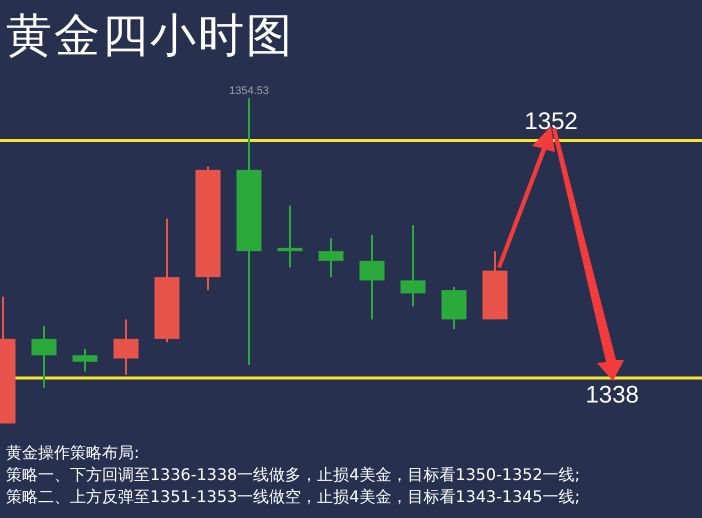  I want to click on text: 策略一、下方回调至1336-1338一线做多，止损4美金，目标看1350-1352一线;, so click(293, 475).